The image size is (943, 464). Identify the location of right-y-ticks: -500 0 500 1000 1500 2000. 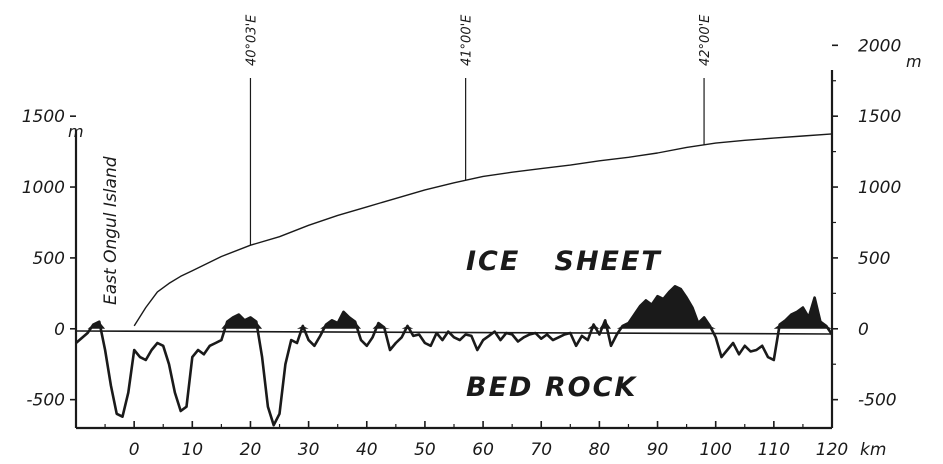
(866, 223).